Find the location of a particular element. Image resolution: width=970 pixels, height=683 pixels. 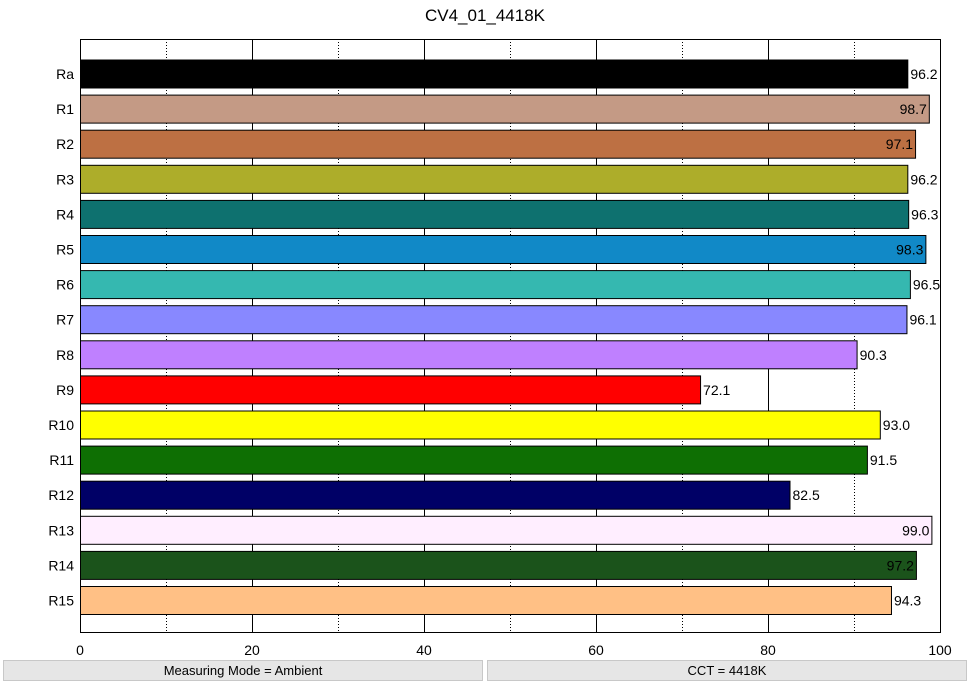

bar-r12 is located at coordinates (435, 495).